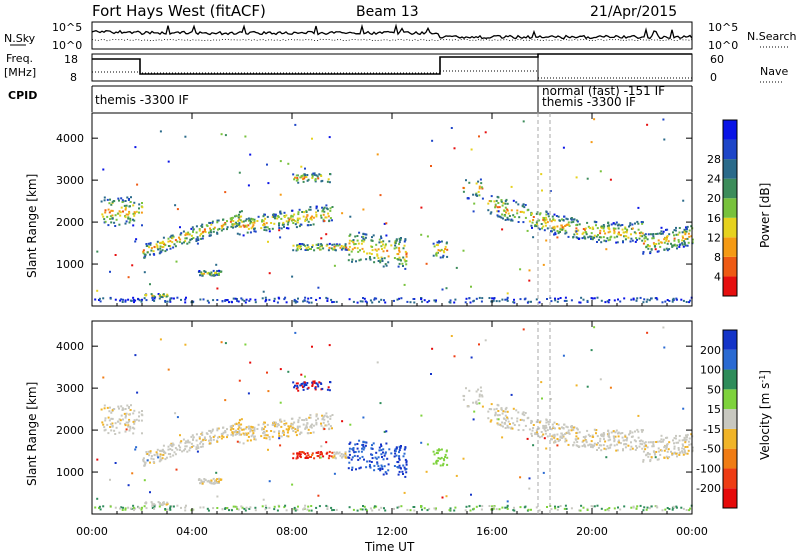 The image size is (800, 554). Describe the element at coordinates (717, 276) in the screenshot. I see `colorbar-tick-label: 4` at that location.